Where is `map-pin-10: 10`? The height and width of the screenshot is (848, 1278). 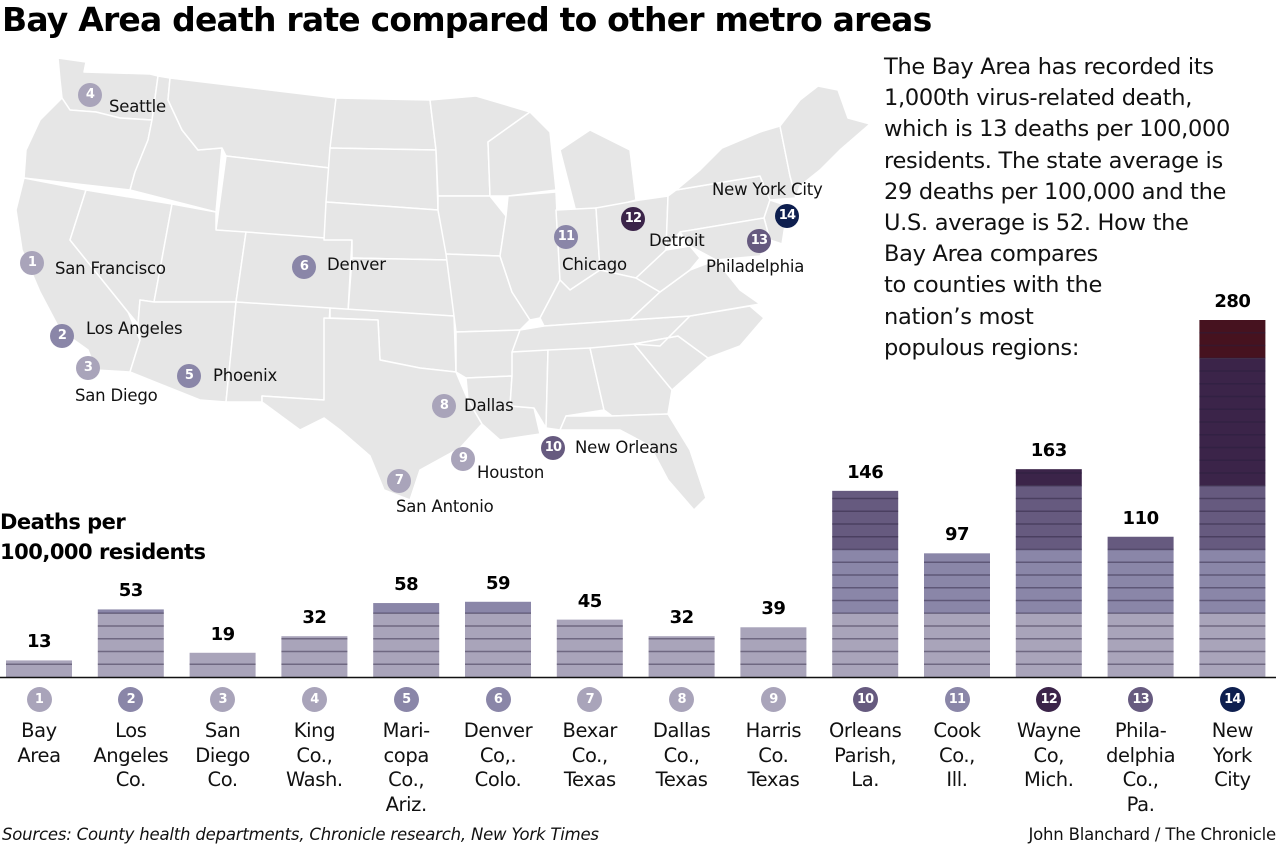
map-pin-10: 10 is located at coordinates (553, 448).